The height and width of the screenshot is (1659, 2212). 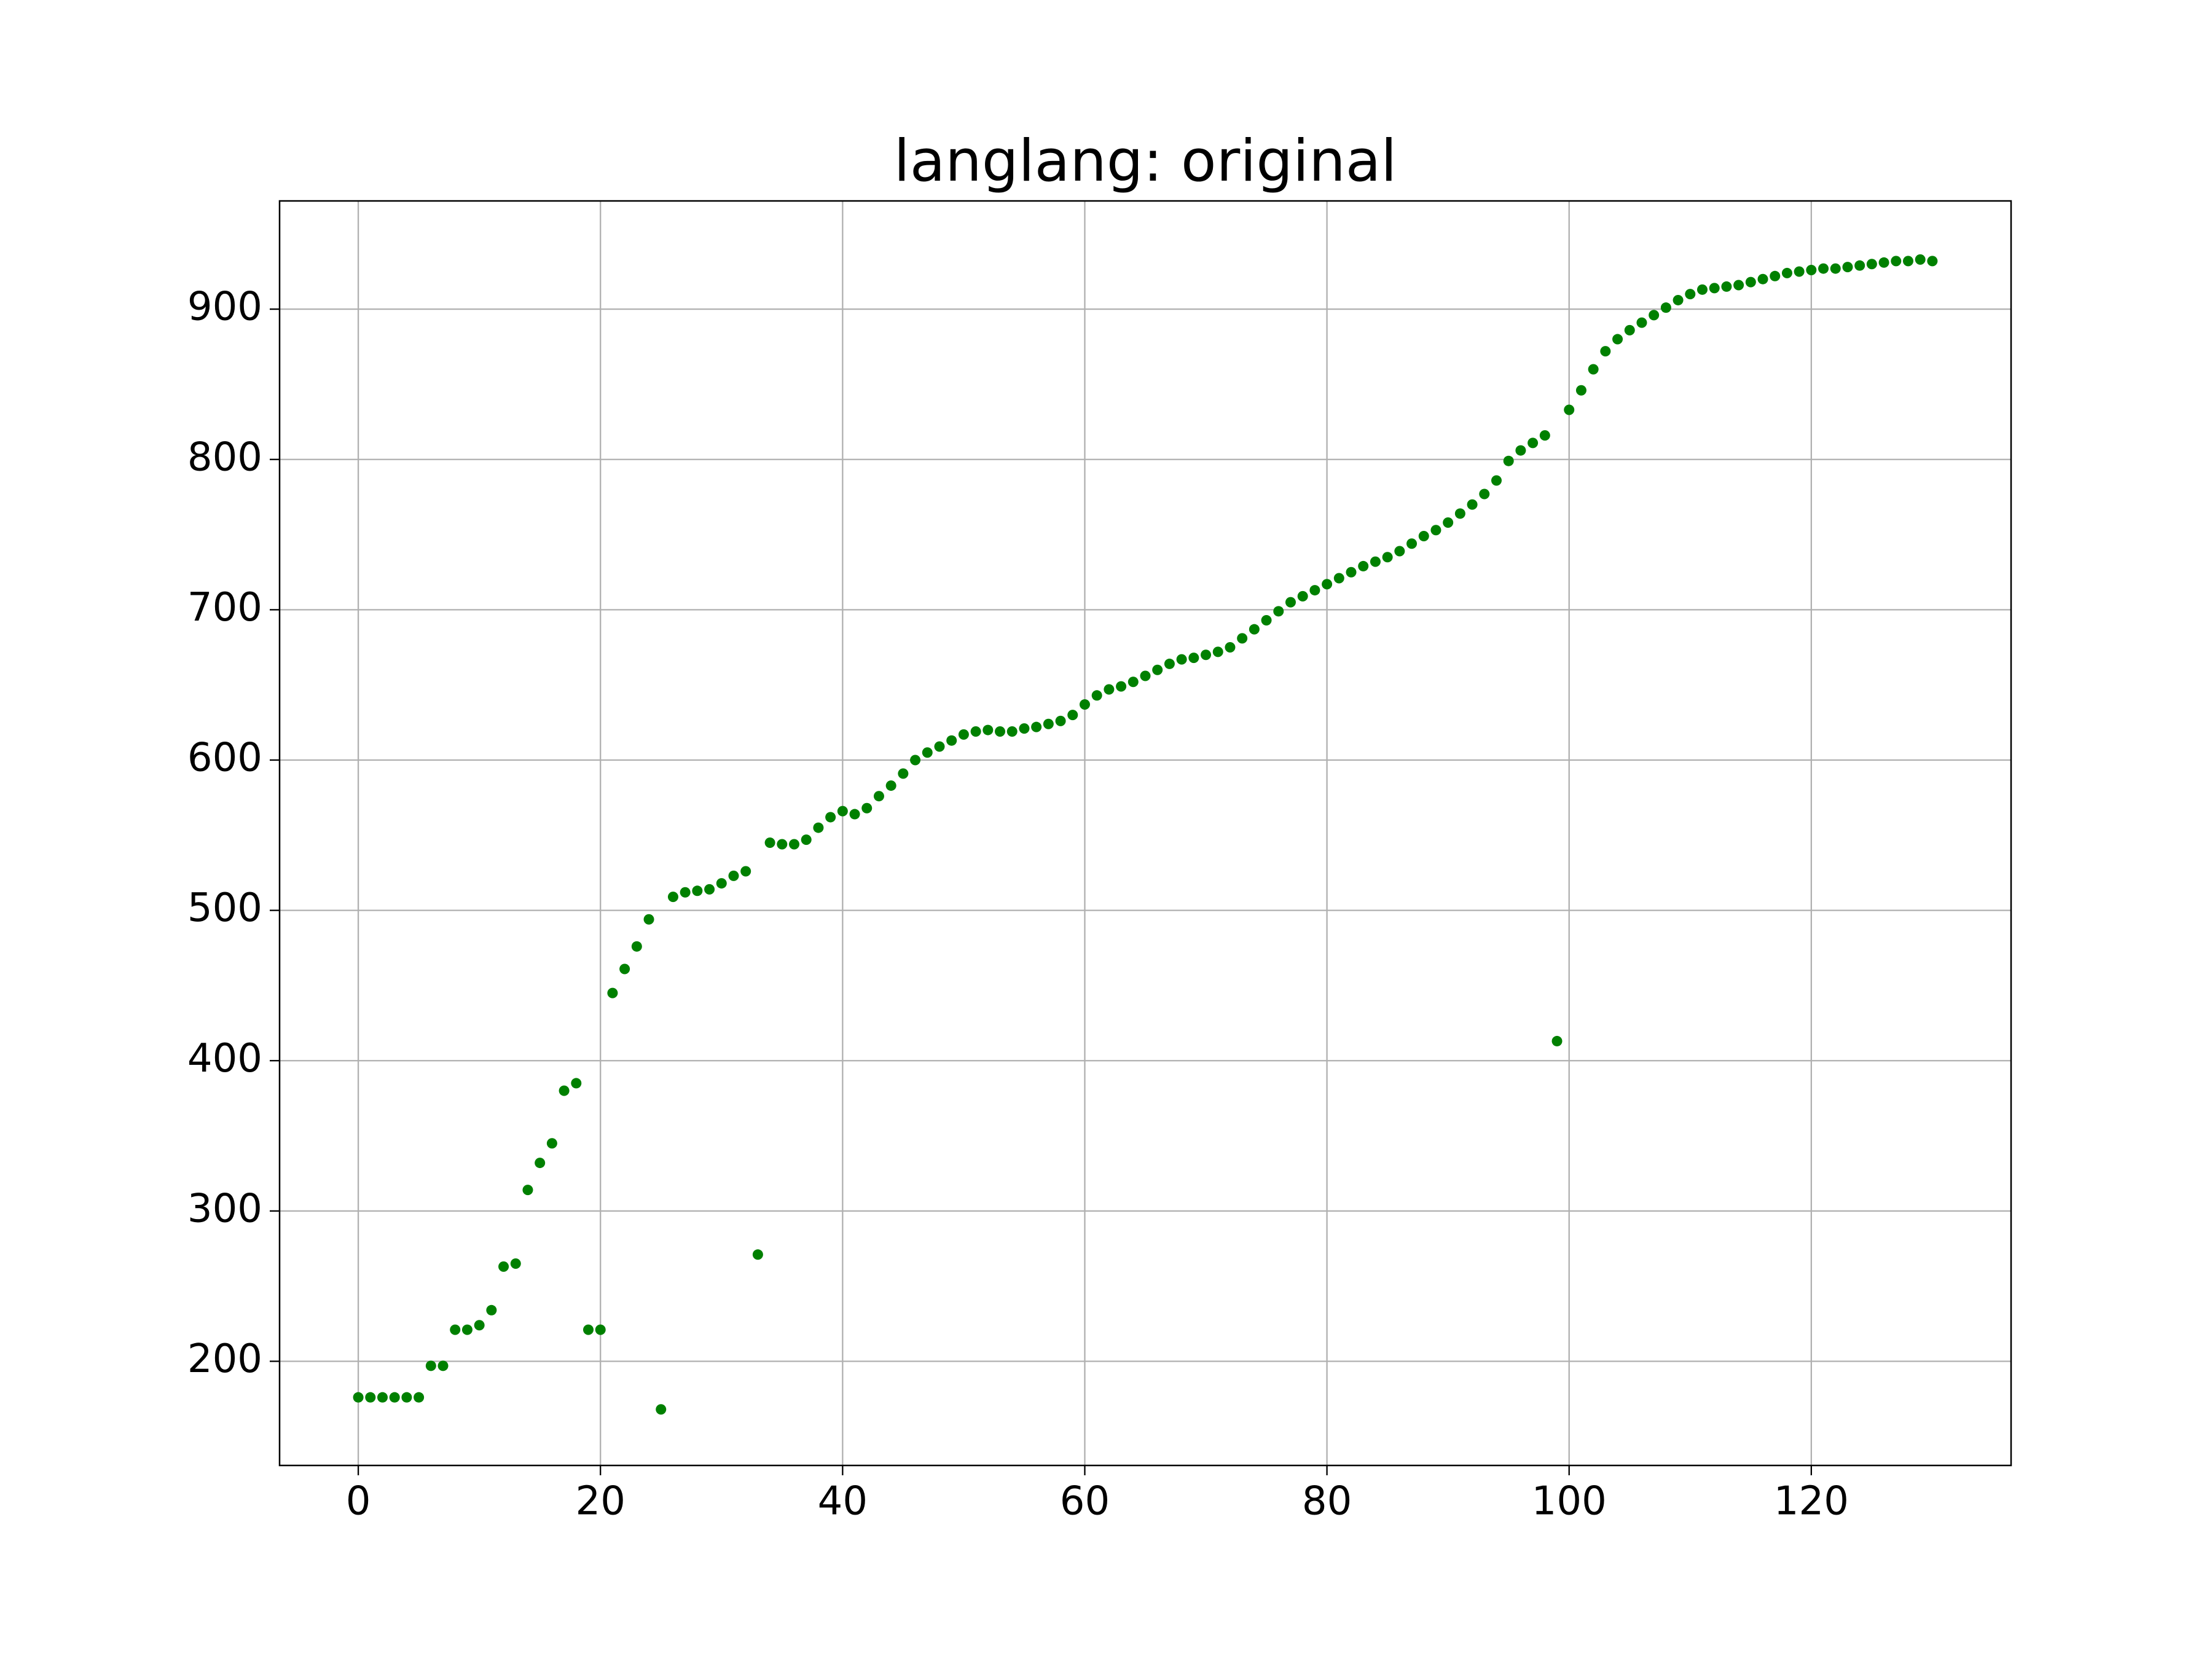 I want to click on y-tick-label: 200, so click(x=224, y=1359).